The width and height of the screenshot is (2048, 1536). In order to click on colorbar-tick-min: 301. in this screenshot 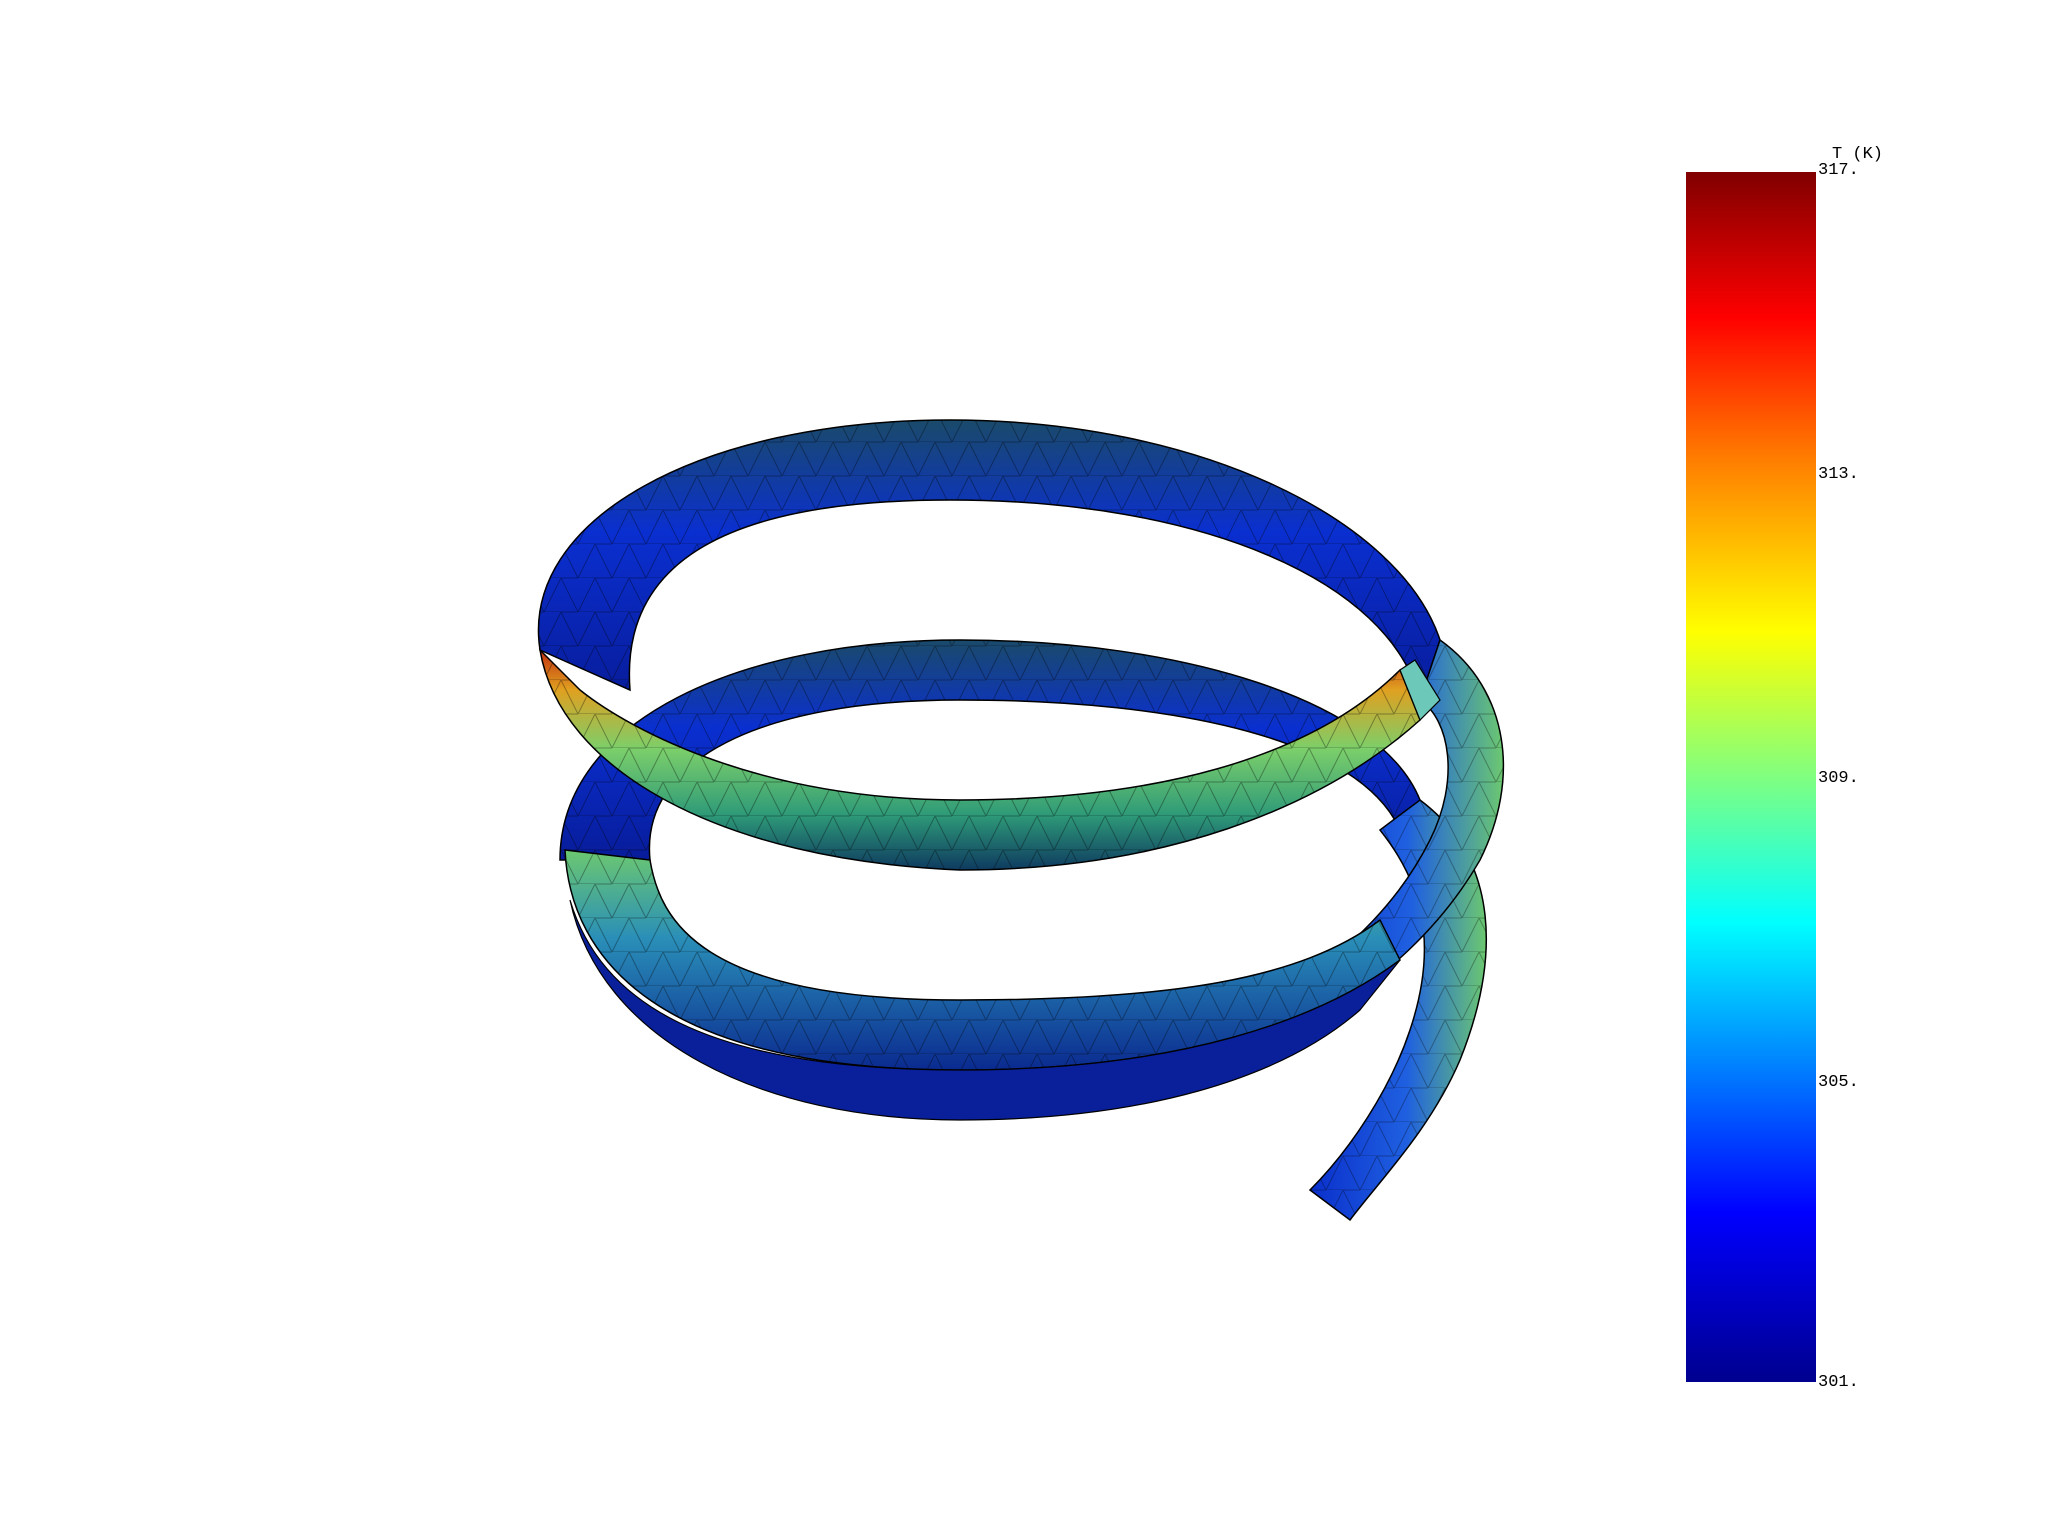, I will do `click(1838, 1382)`.